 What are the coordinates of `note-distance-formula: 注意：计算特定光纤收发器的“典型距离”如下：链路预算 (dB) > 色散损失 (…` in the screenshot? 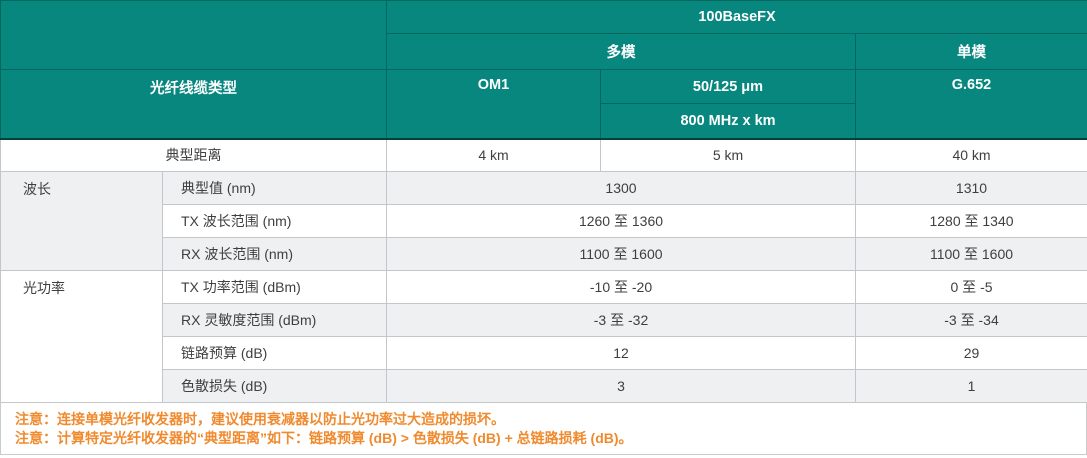 It's located at (324, 438).